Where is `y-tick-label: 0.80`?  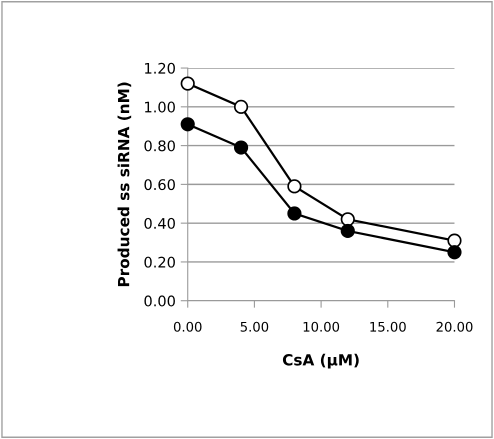
y-tick-label: 0.80 is located at coordinates (159, 146).